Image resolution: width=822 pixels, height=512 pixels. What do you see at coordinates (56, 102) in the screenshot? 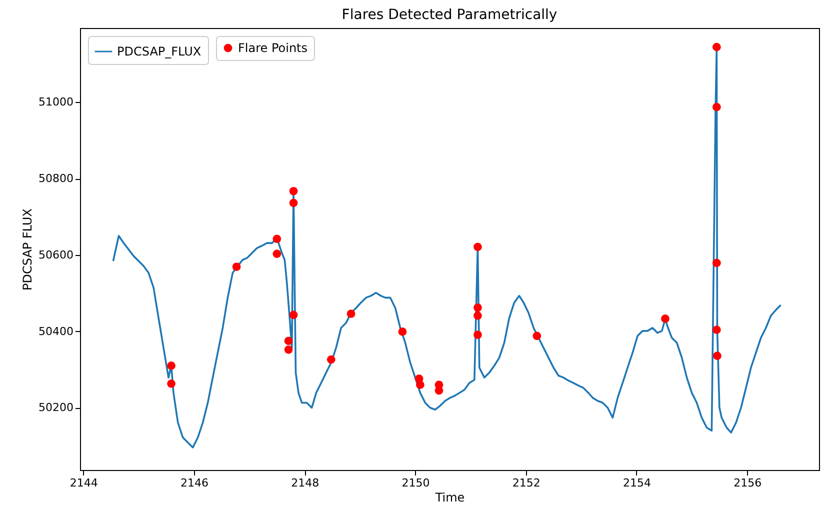
I see `y-tick-label: 51000` at bounding box center [56, 102].